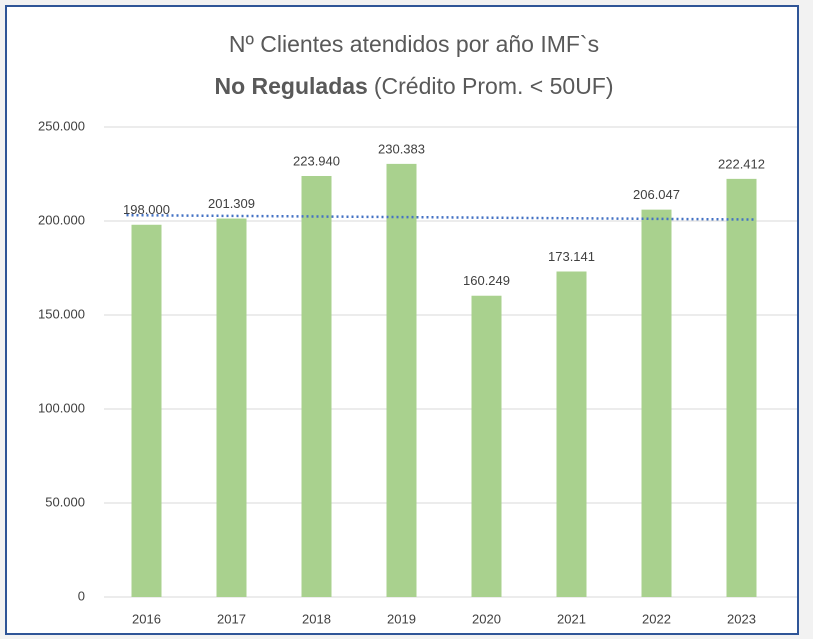 The height and width of the screenshot is (639, 813). Describe the element at coordinates (486, 280) in the screenshot. I see `value-label: 160.249` at that location.